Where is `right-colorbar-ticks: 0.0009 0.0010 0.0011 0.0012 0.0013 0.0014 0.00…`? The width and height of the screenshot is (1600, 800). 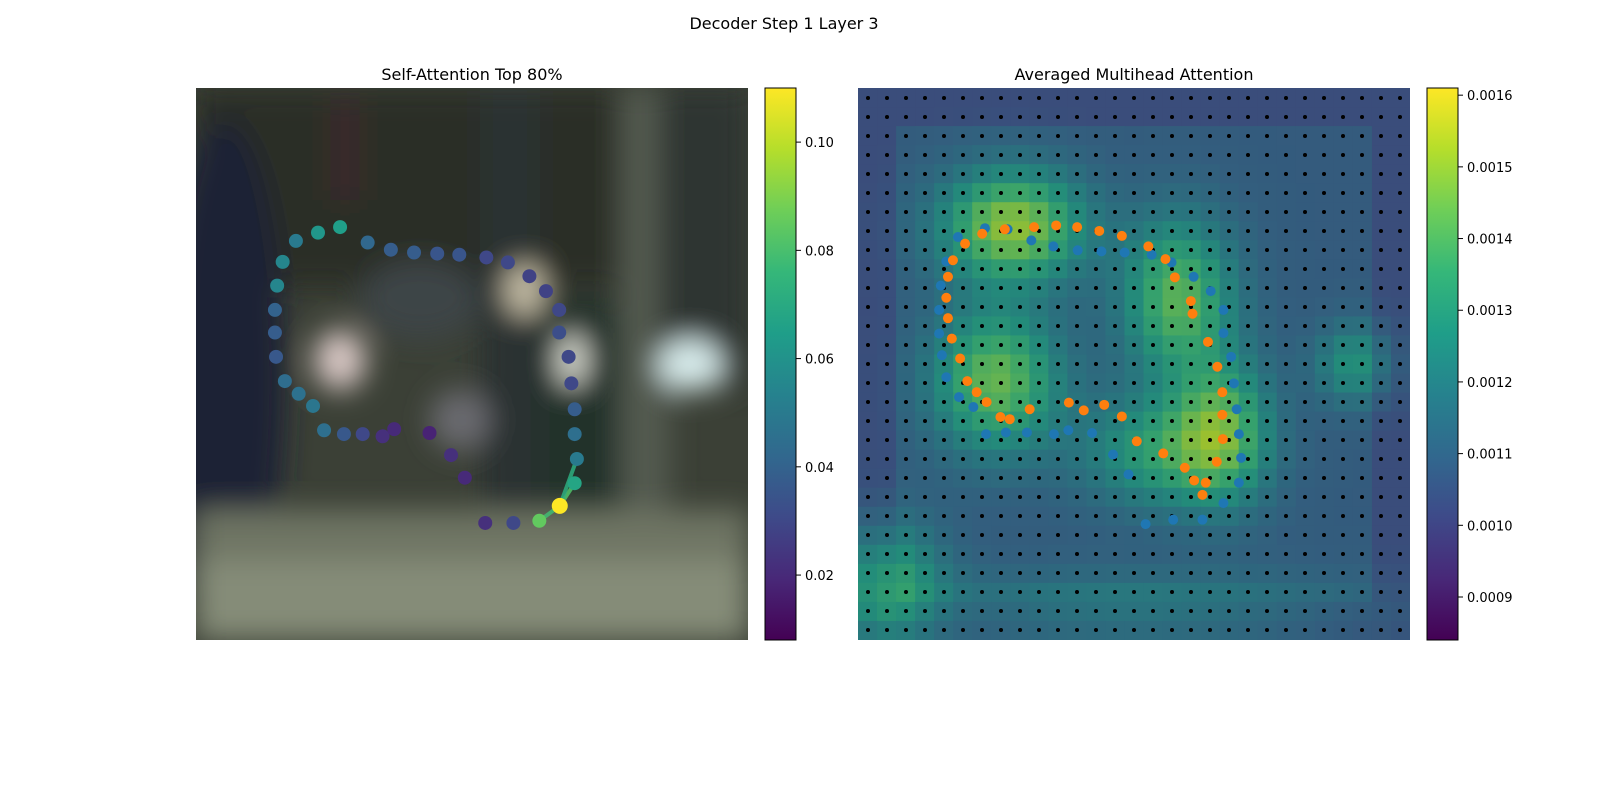
right-colorbar-ticks: 0.0009 0.0010 0.0011 0.0012 0.0013 0.0014 0.00… is located at coordinates (1485, 347).